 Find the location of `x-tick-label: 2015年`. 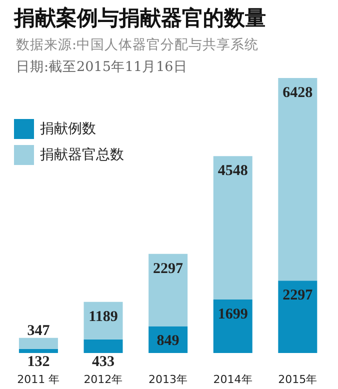

x-tick-label: 2015年 is located at coordinates (298, 379).